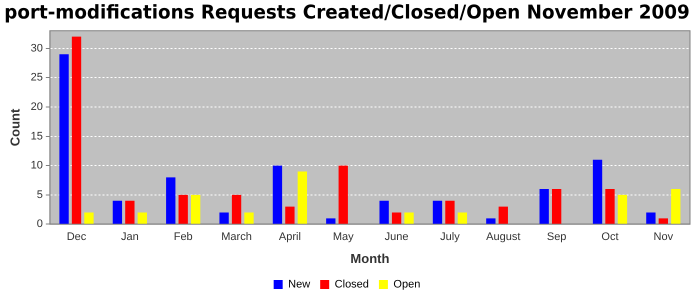 The height and width of the screenshot is (300, 700). I want to click on y-tick-label: 20, so click(36, 107).